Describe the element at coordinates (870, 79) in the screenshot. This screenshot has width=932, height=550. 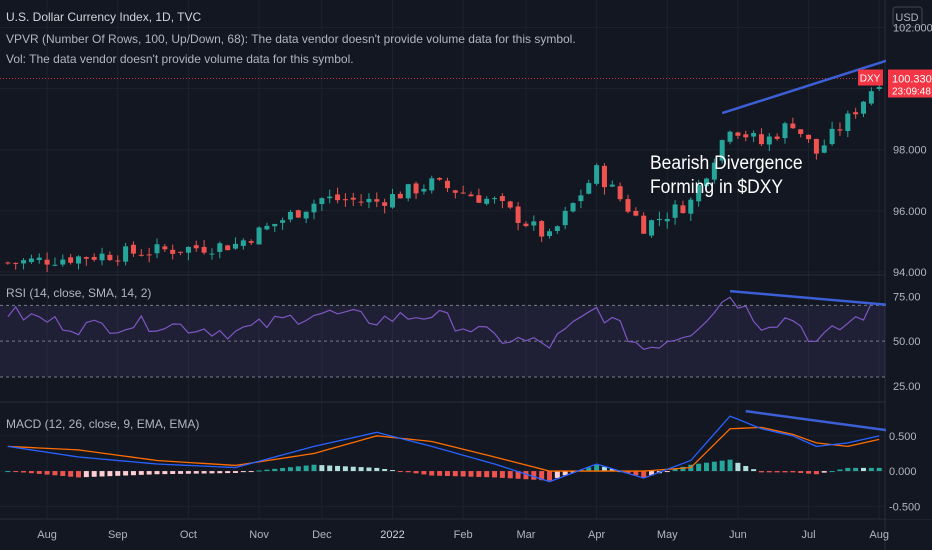
I see `symbol-tag-label: DXY` at that location.